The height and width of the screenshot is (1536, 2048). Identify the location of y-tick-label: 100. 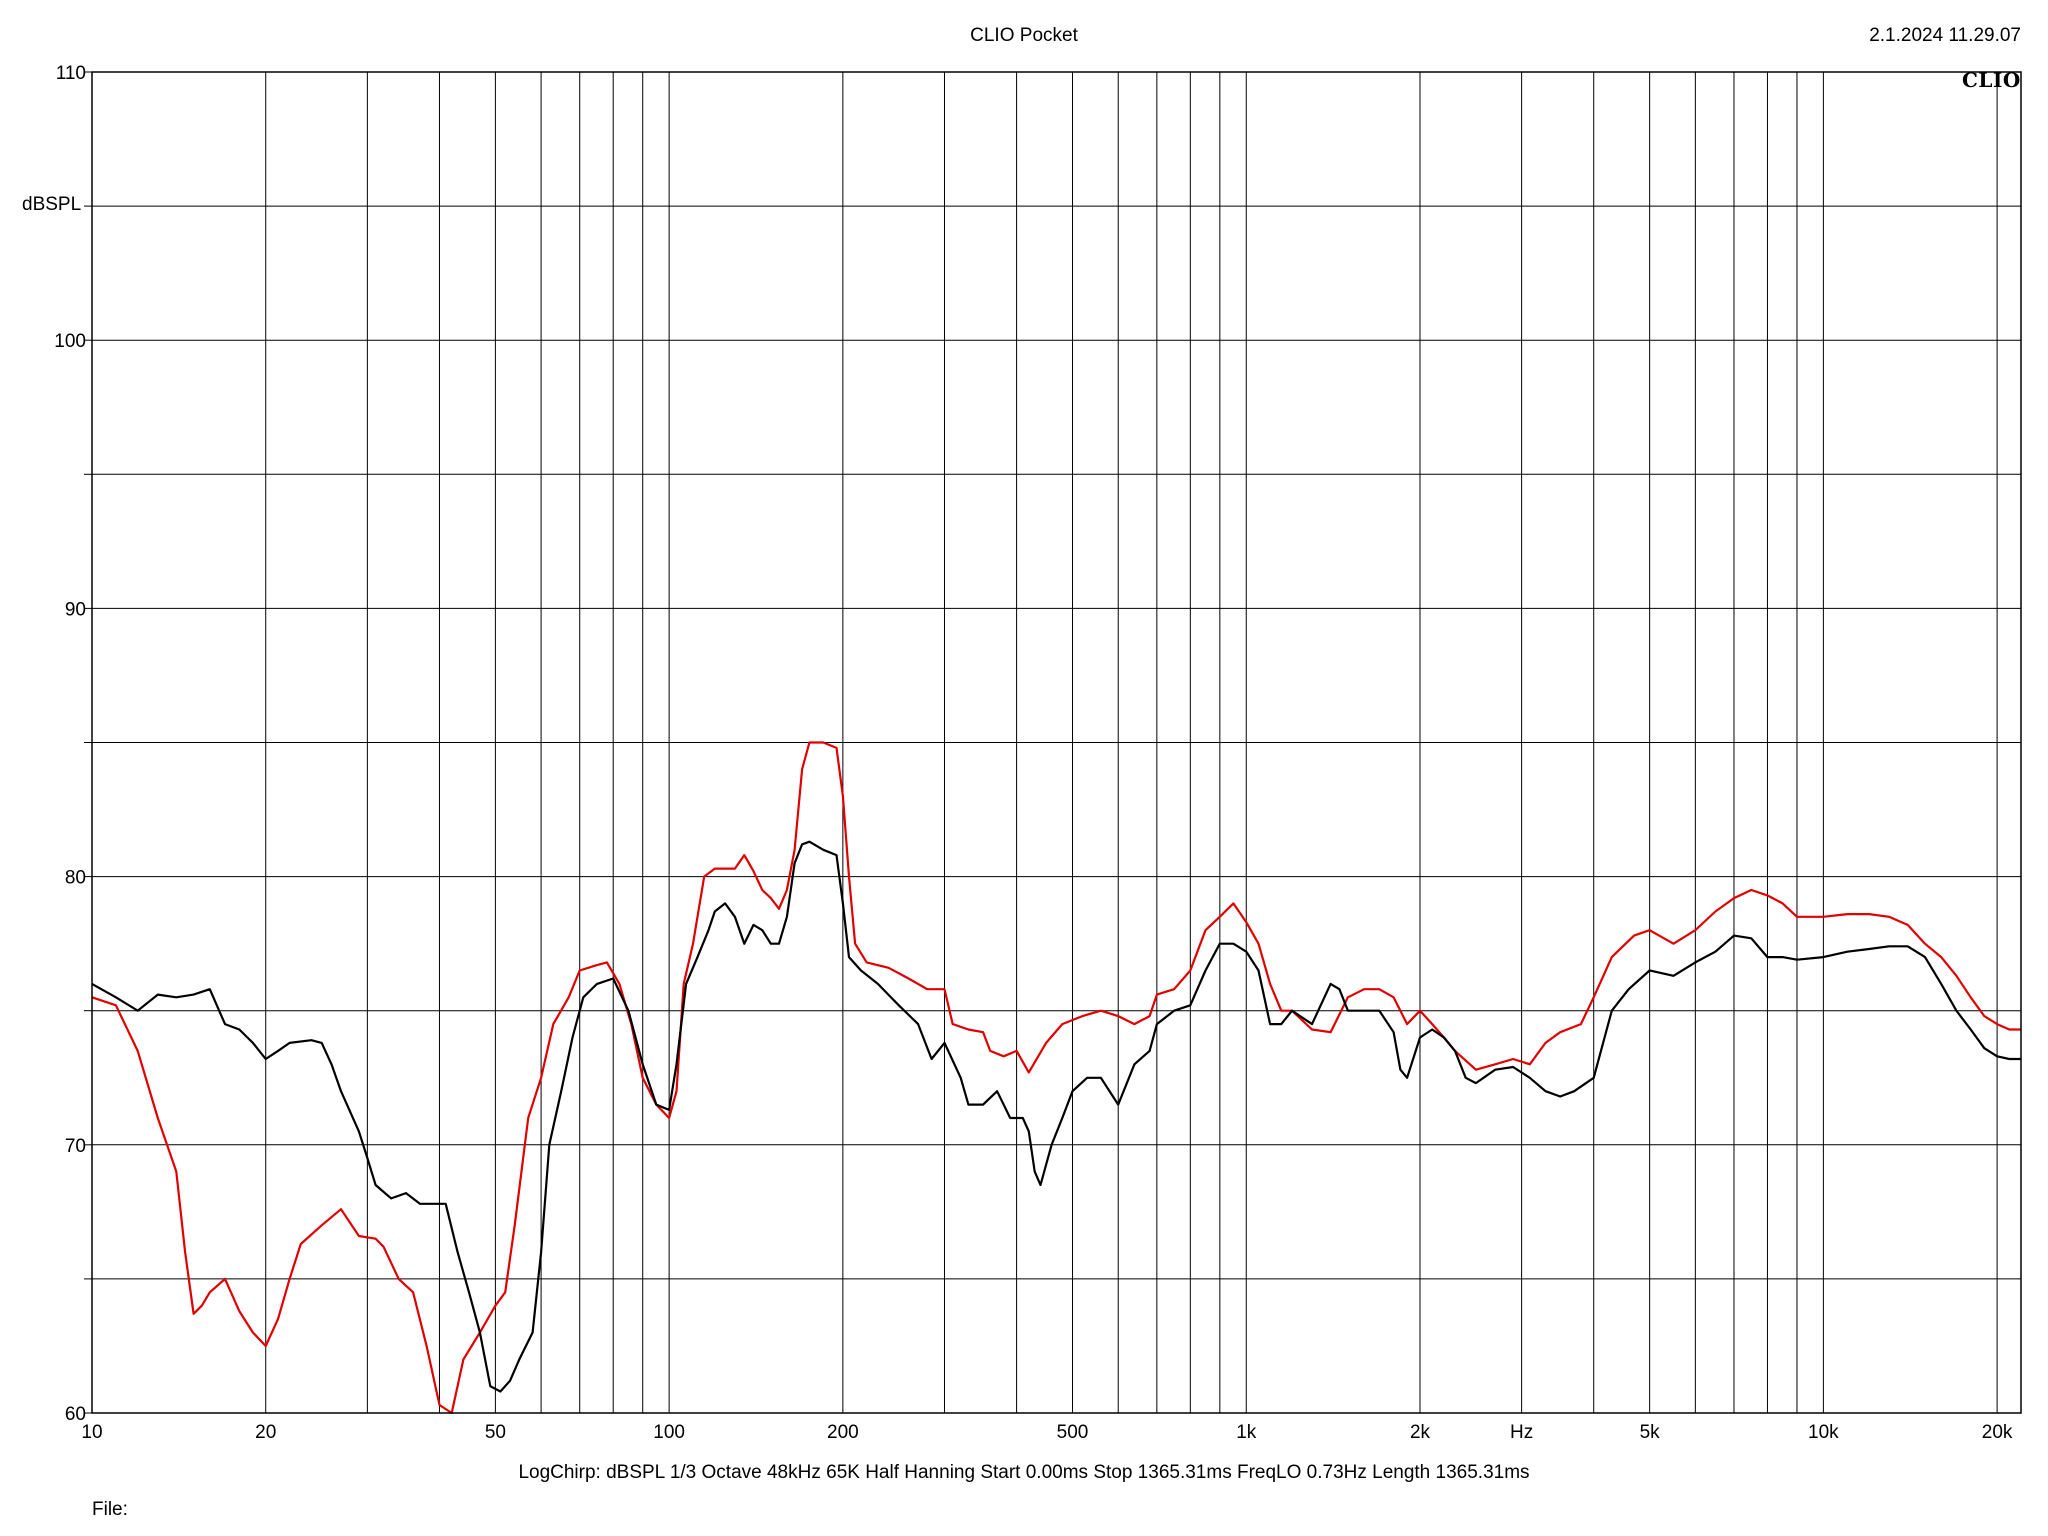
(70, 341).